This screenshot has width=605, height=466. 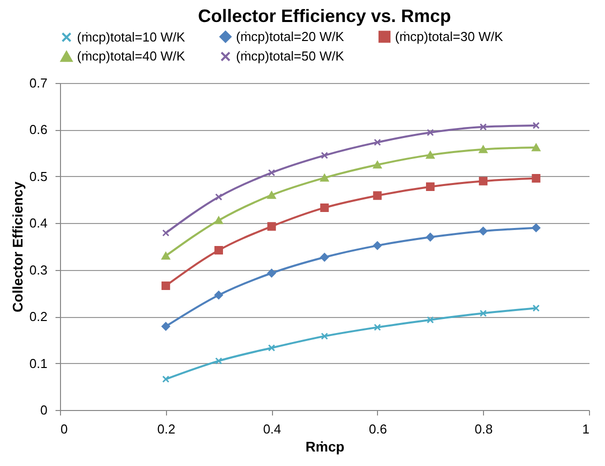 I want to click on x-tick-label: 0.6, so click(x=377, y=429).